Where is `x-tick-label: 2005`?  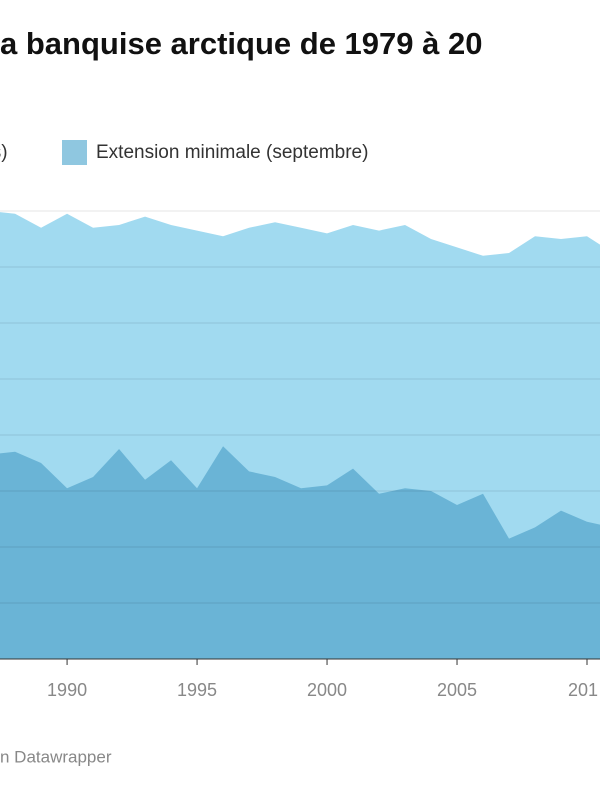 x-tick-label: 2005 is located at coordinates (457, 690).